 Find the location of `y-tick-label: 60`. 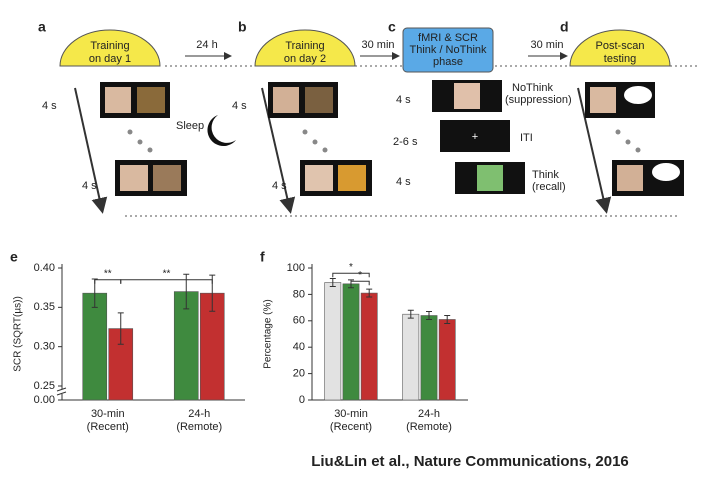

y-tick-label: 60 is located at coordinates (299, 321).